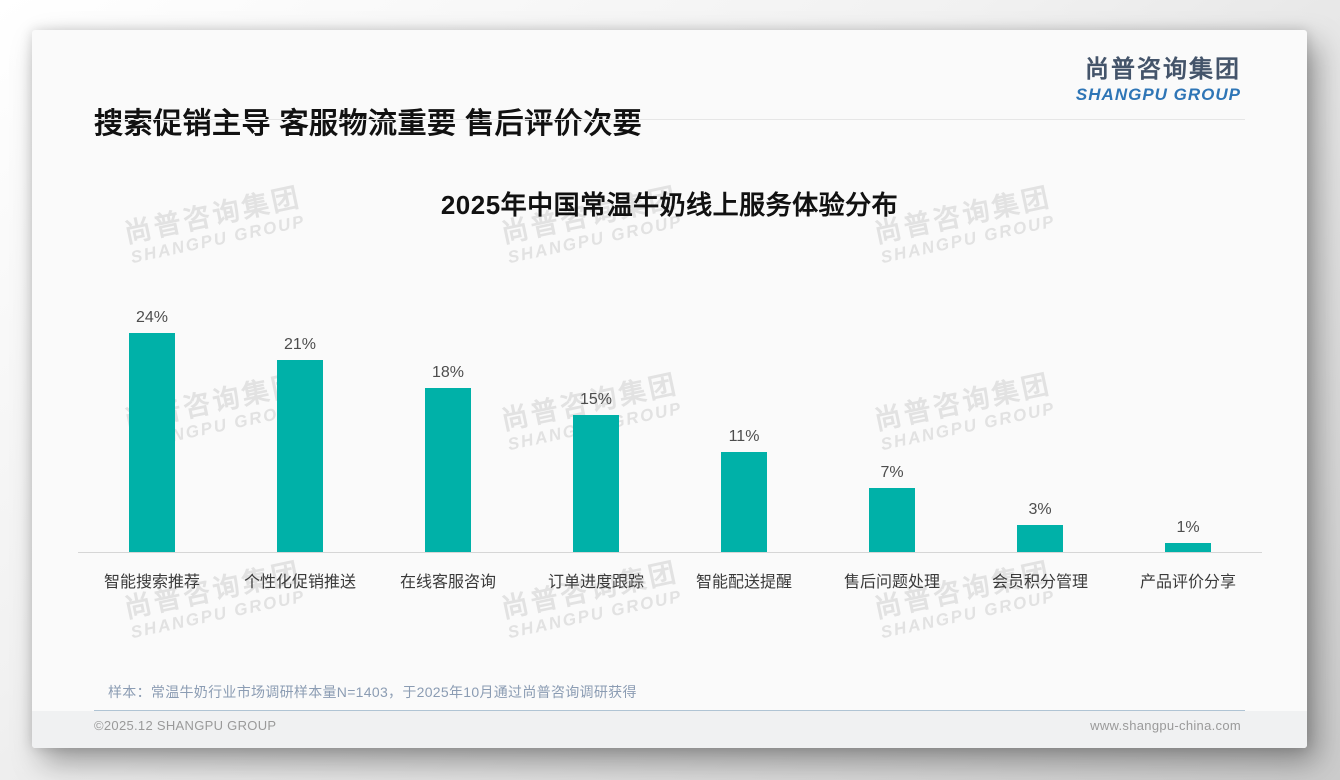  Describe the element at coordinates (892, 473) in the screenshot. I see `bar-value-label: 7%` at that location.